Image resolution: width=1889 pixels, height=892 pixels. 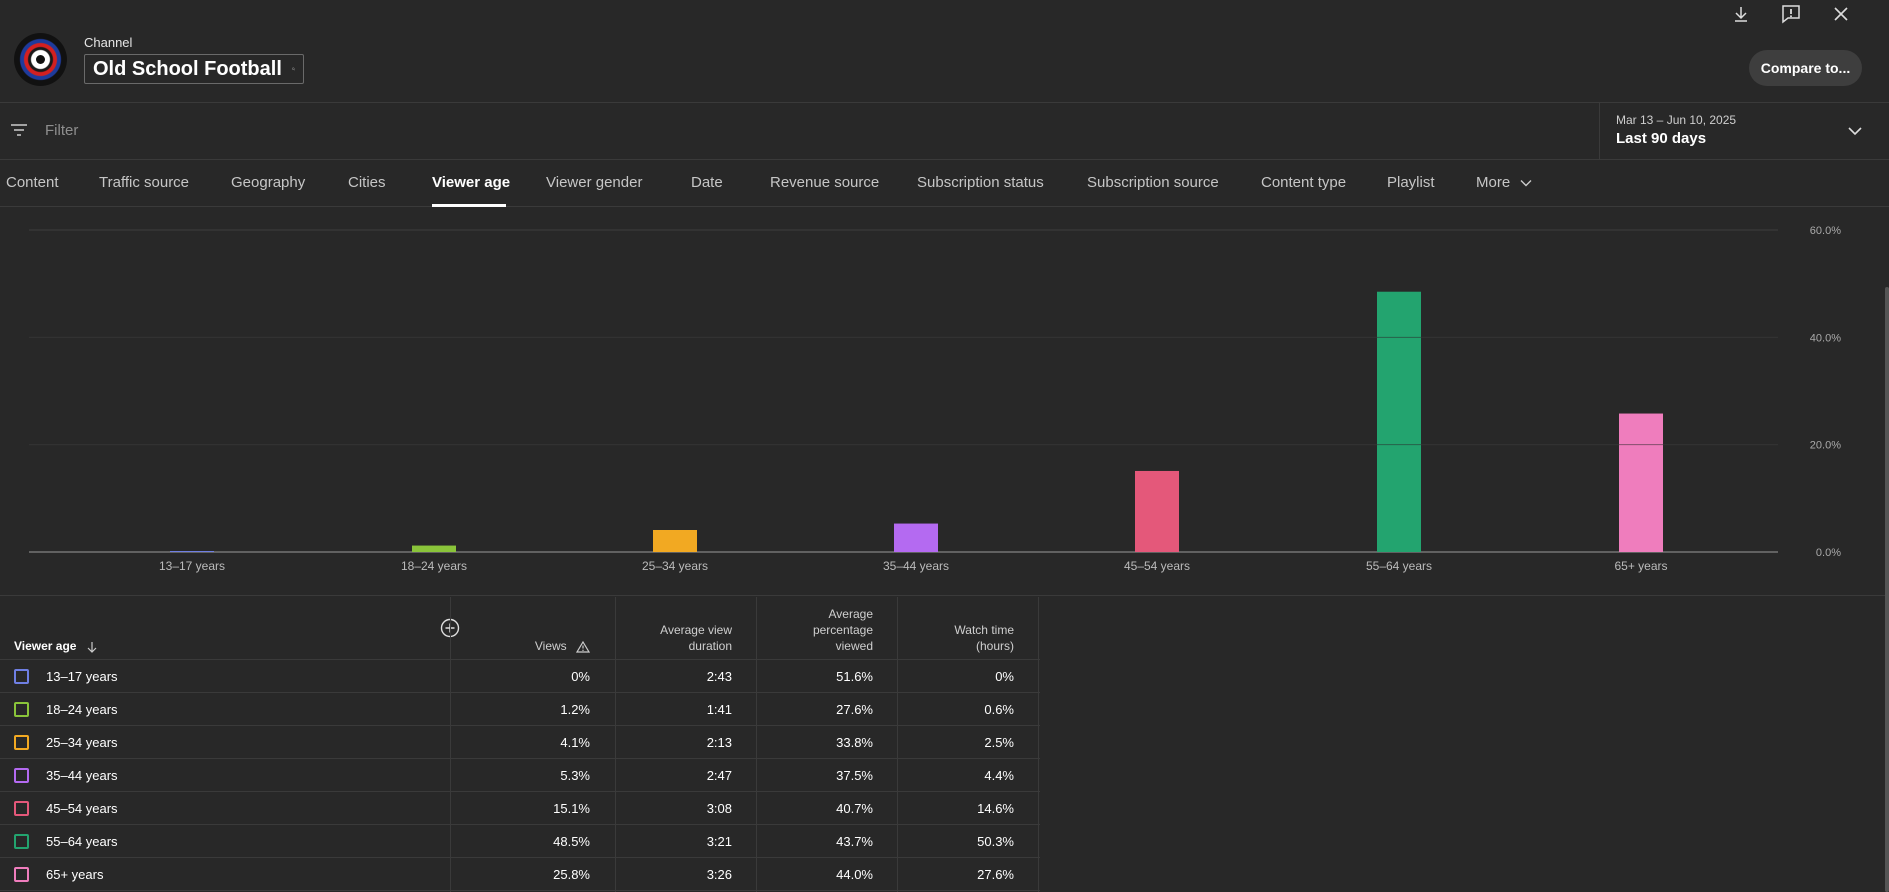 I want to click on channel-name: Old School Football, so click(x=187, y=68).